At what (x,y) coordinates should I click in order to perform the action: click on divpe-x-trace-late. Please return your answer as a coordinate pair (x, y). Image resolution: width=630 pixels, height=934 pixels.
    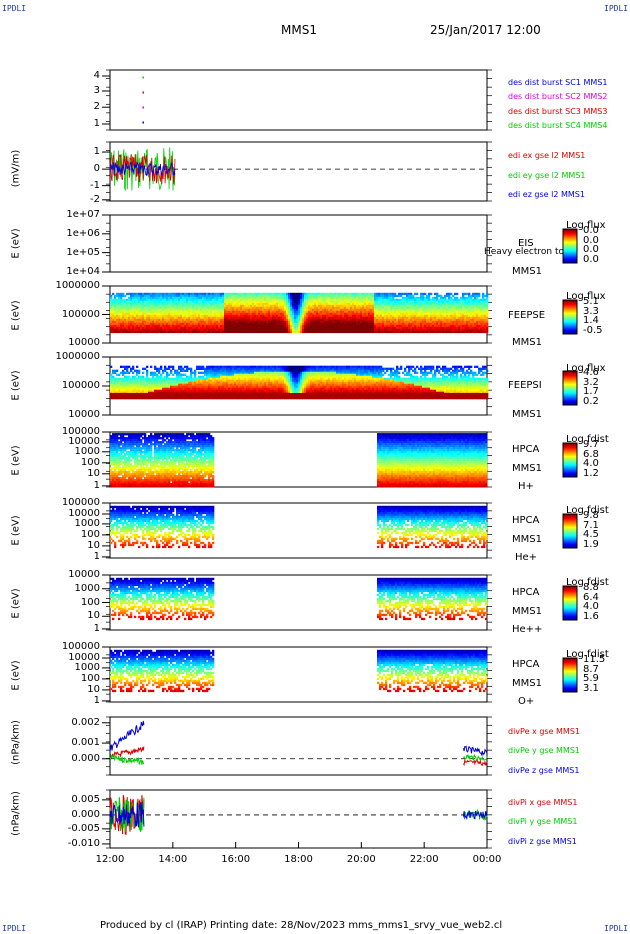
    Looking at the image, I should click on (475, 762).